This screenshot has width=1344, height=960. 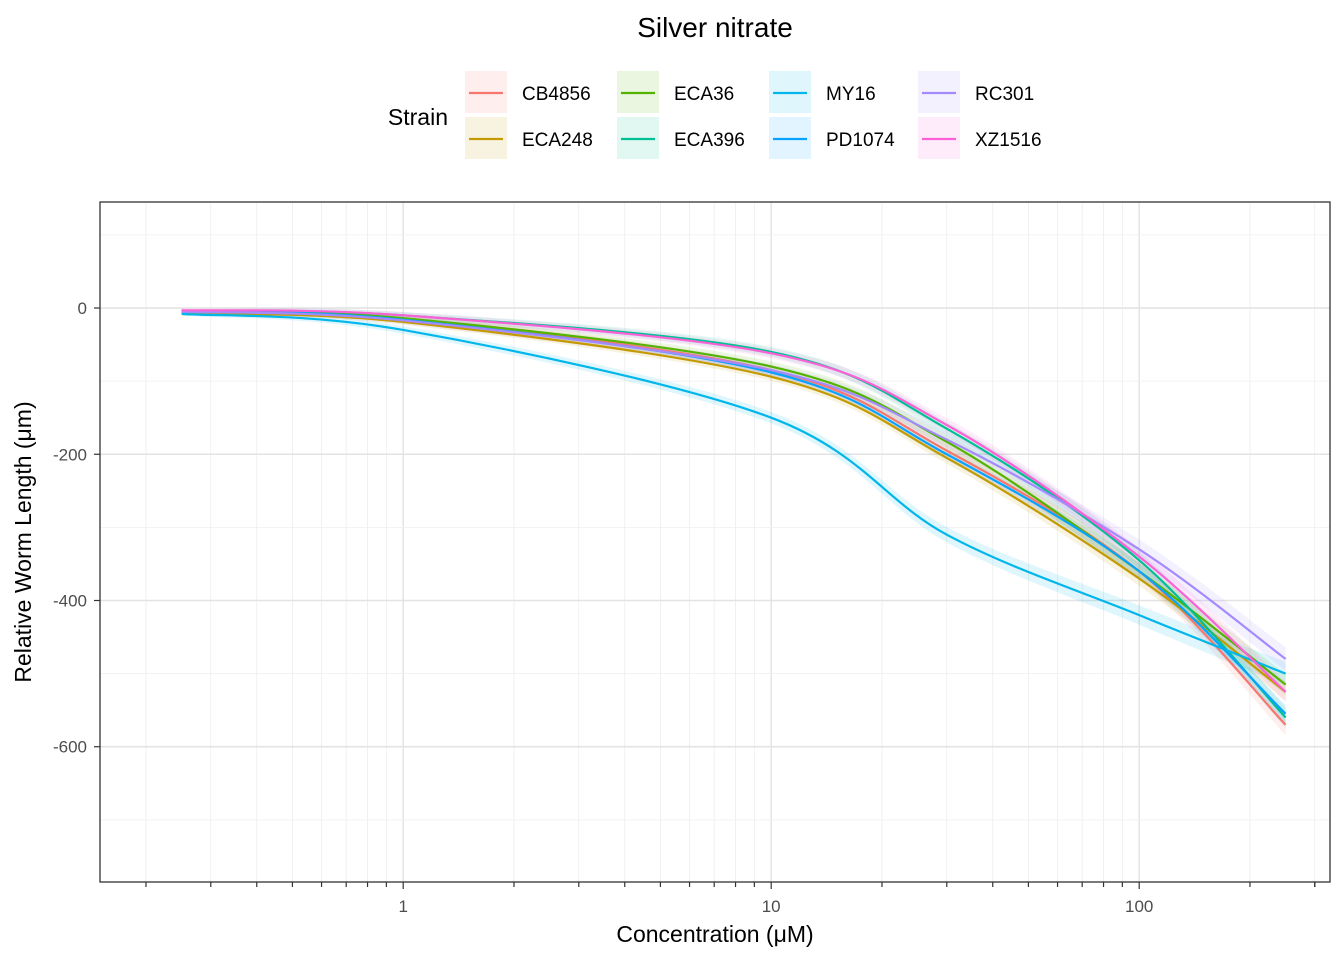 What do you see at coordinates (860, 140) in the screenshot?
I see `legend-label-pd1074: PD1074` at bounding box center [860, 140].